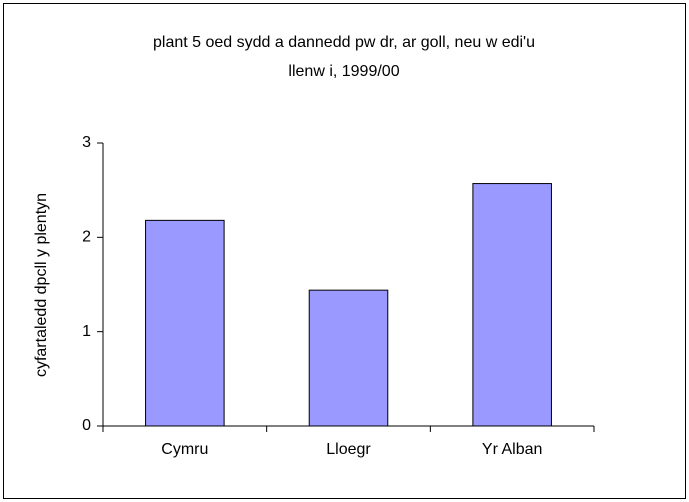 The height and width of the screenshot is (502, 689). What do you see at coordinates (343, 71) in the screenshot?
I see `chart-title: llenw i, 1999/00` at bounding box center [343, 71].